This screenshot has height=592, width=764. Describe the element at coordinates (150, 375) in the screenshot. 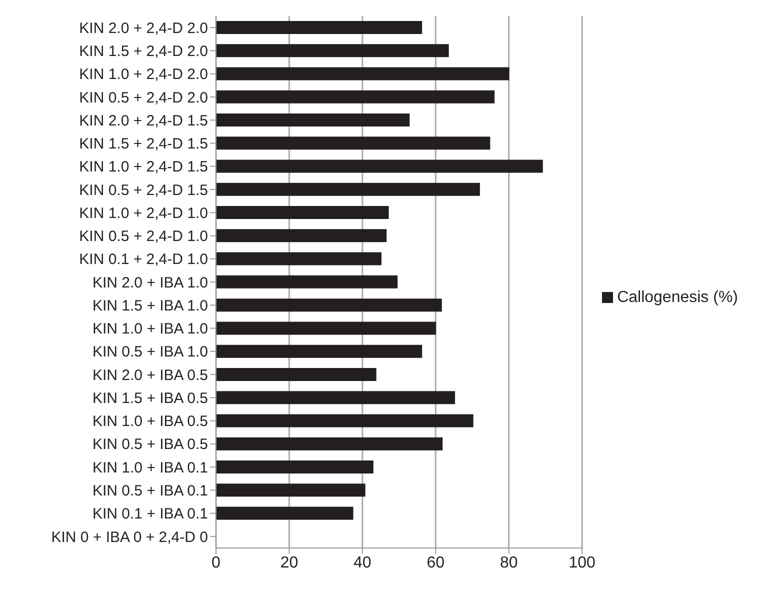

I see `y-tick-label: KIN 2.0 + IBA 0.5` at that location.